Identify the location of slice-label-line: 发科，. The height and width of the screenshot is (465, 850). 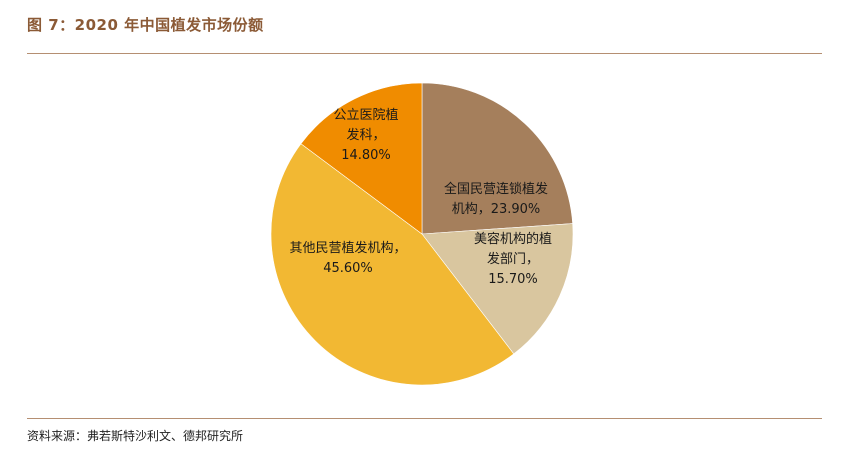
(365, 135).